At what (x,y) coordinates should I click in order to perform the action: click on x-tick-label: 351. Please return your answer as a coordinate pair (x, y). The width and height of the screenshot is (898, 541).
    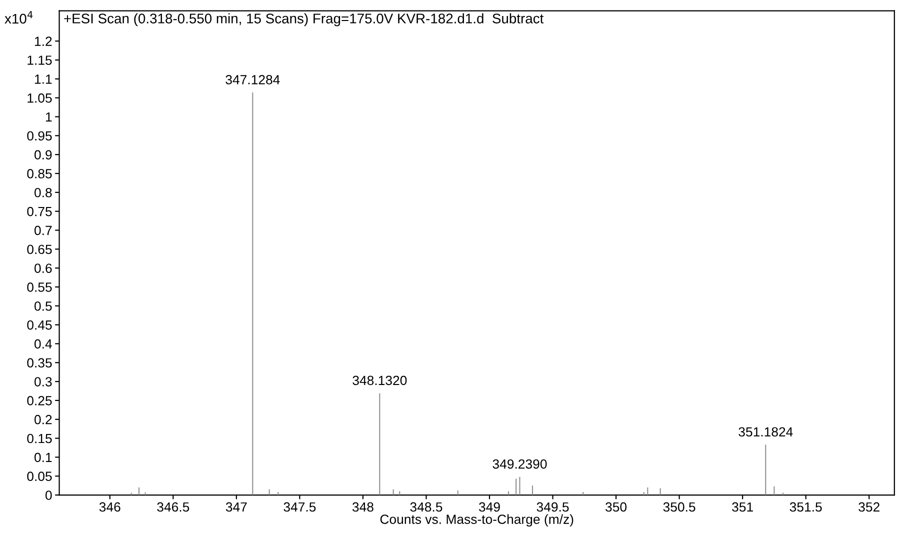
    Looking at the image, I should click on (742, 507).